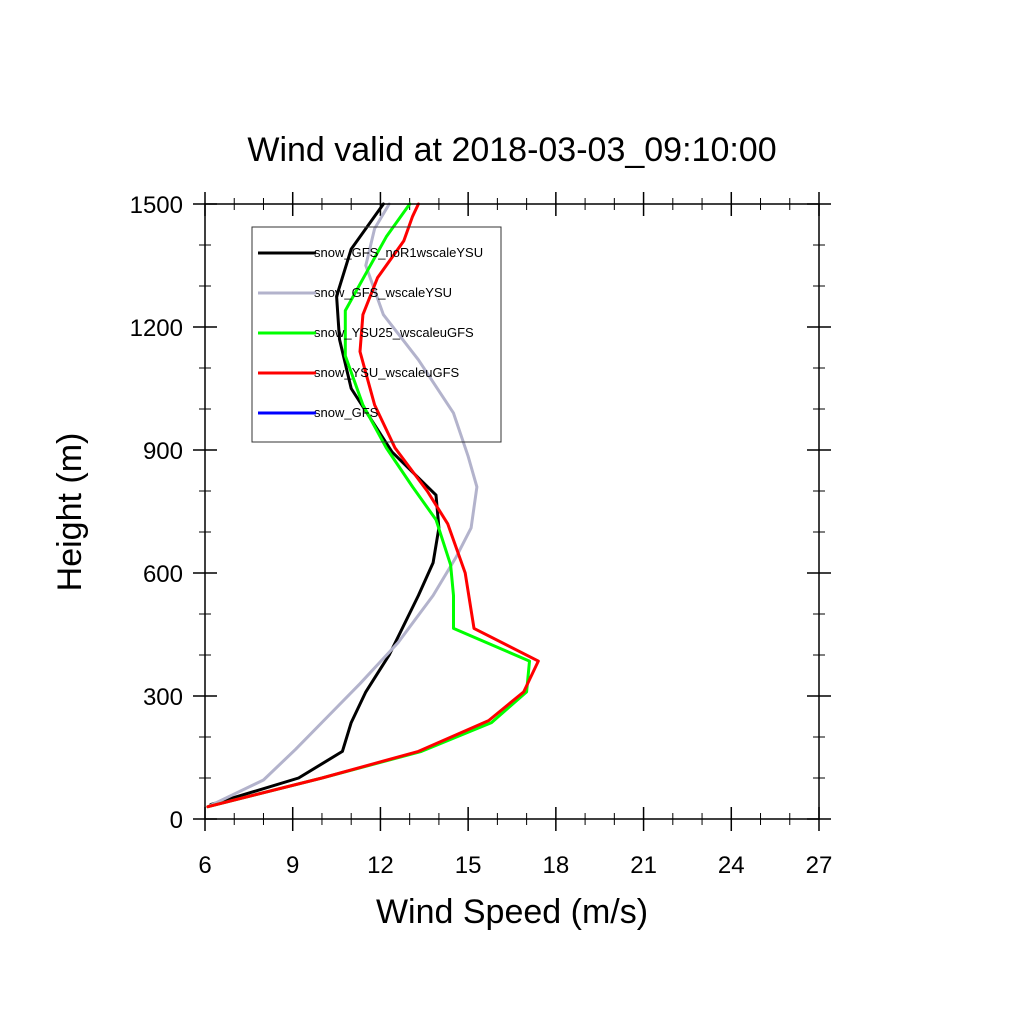 Image resolution: width=1024 pixels, height=1029 pixels. Describe the element at coordinates (163, 574) in the screenshot. I see `y-tick-label: 600` at that location.